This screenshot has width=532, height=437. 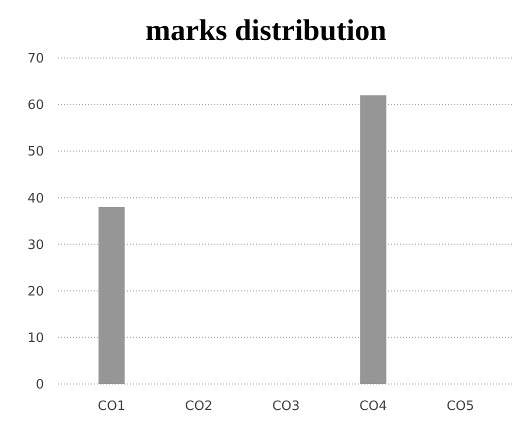 What do you see at coordinates (35, 198) in the screenshot?
I see `y-tick-label: 40` at bounding box center [35, 198].